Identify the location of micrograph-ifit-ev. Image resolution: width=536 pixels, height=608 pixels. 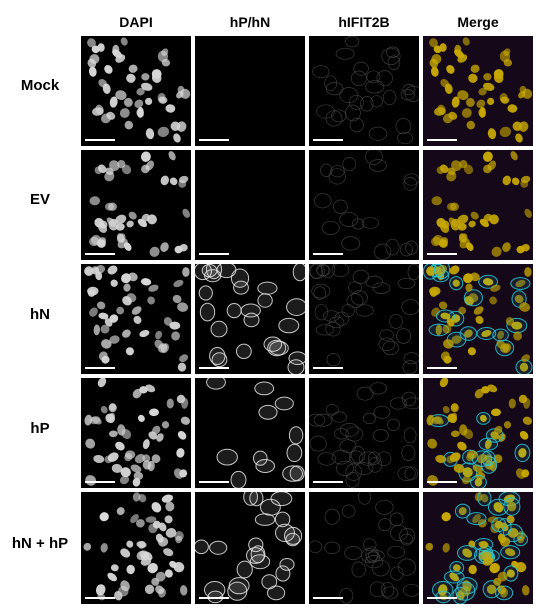
(364, 205).